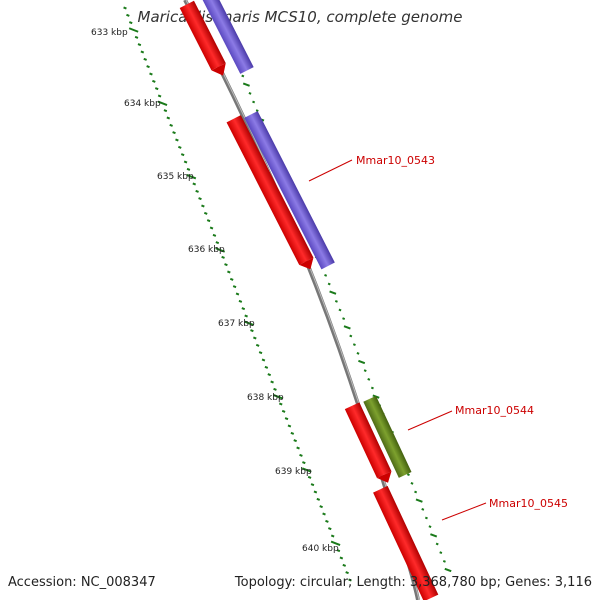  I want to click on tick-label: 633 kbp, so click(109, 33).